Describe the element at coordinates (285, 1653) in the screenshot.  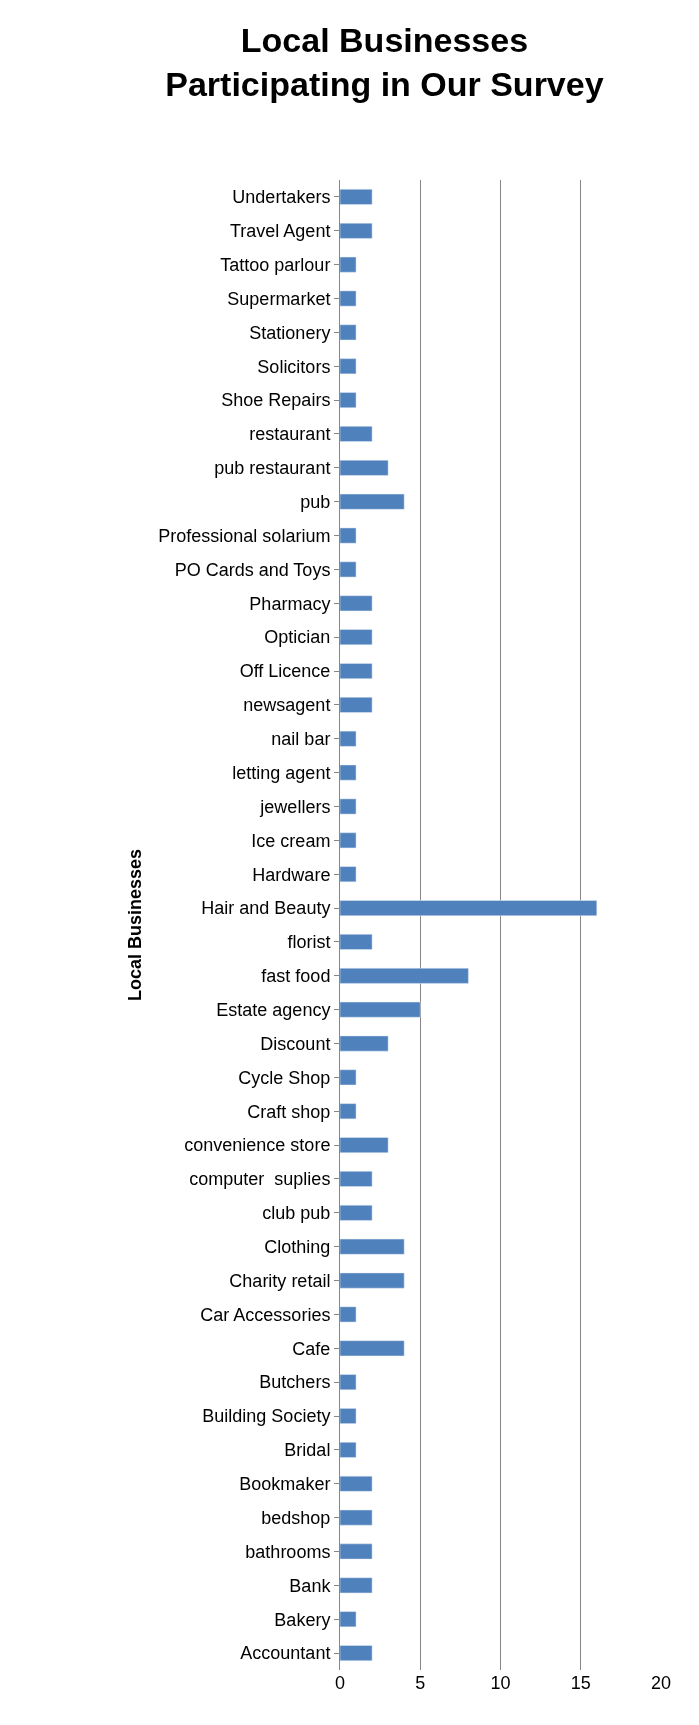
I see `y-tick-label: Accountant` at that location.